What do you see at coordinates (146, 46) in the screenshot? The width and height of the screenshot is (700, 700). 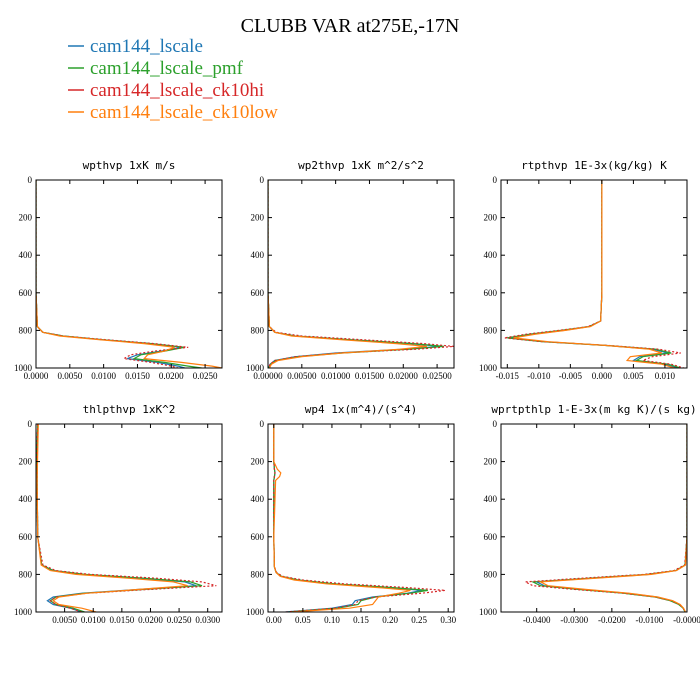 I see `legend-entry: cam144_lscale` at bounding box center [146, 46].